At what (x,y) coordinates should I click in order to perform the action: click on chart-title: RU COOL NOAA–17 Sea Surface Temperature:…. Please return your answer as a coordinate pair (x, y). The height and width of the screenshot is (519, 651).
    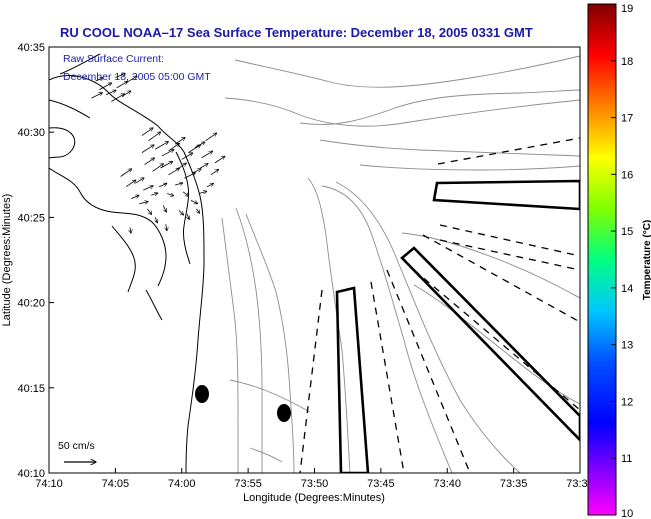
    Looking at the image, I should click on (296, 32).